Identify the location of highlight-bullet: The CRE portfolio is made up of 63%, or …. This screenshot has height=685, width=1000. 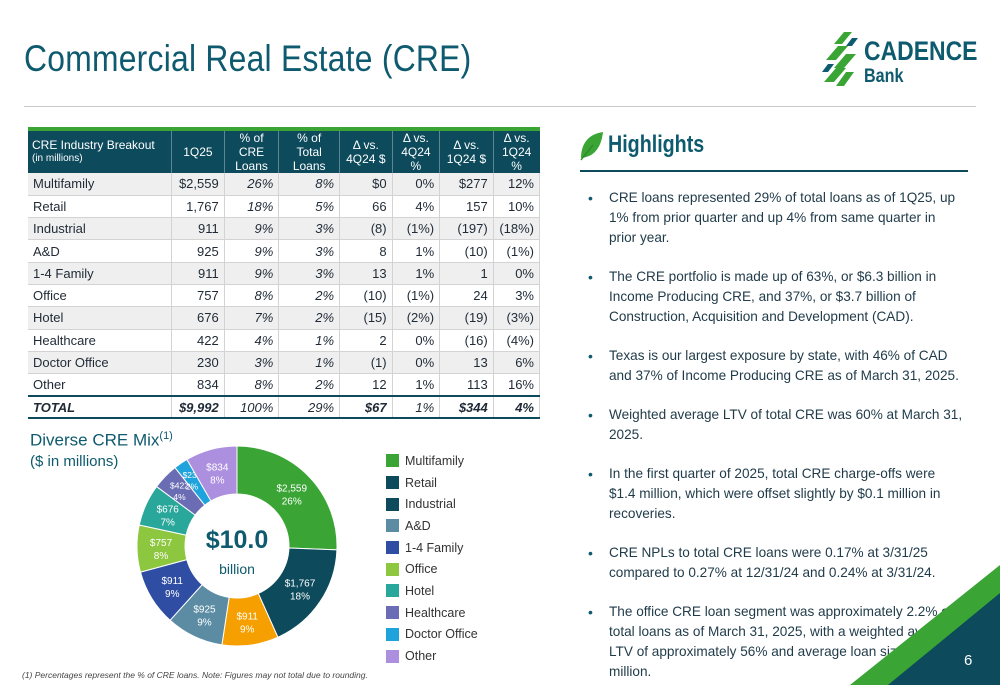
(776, 297).